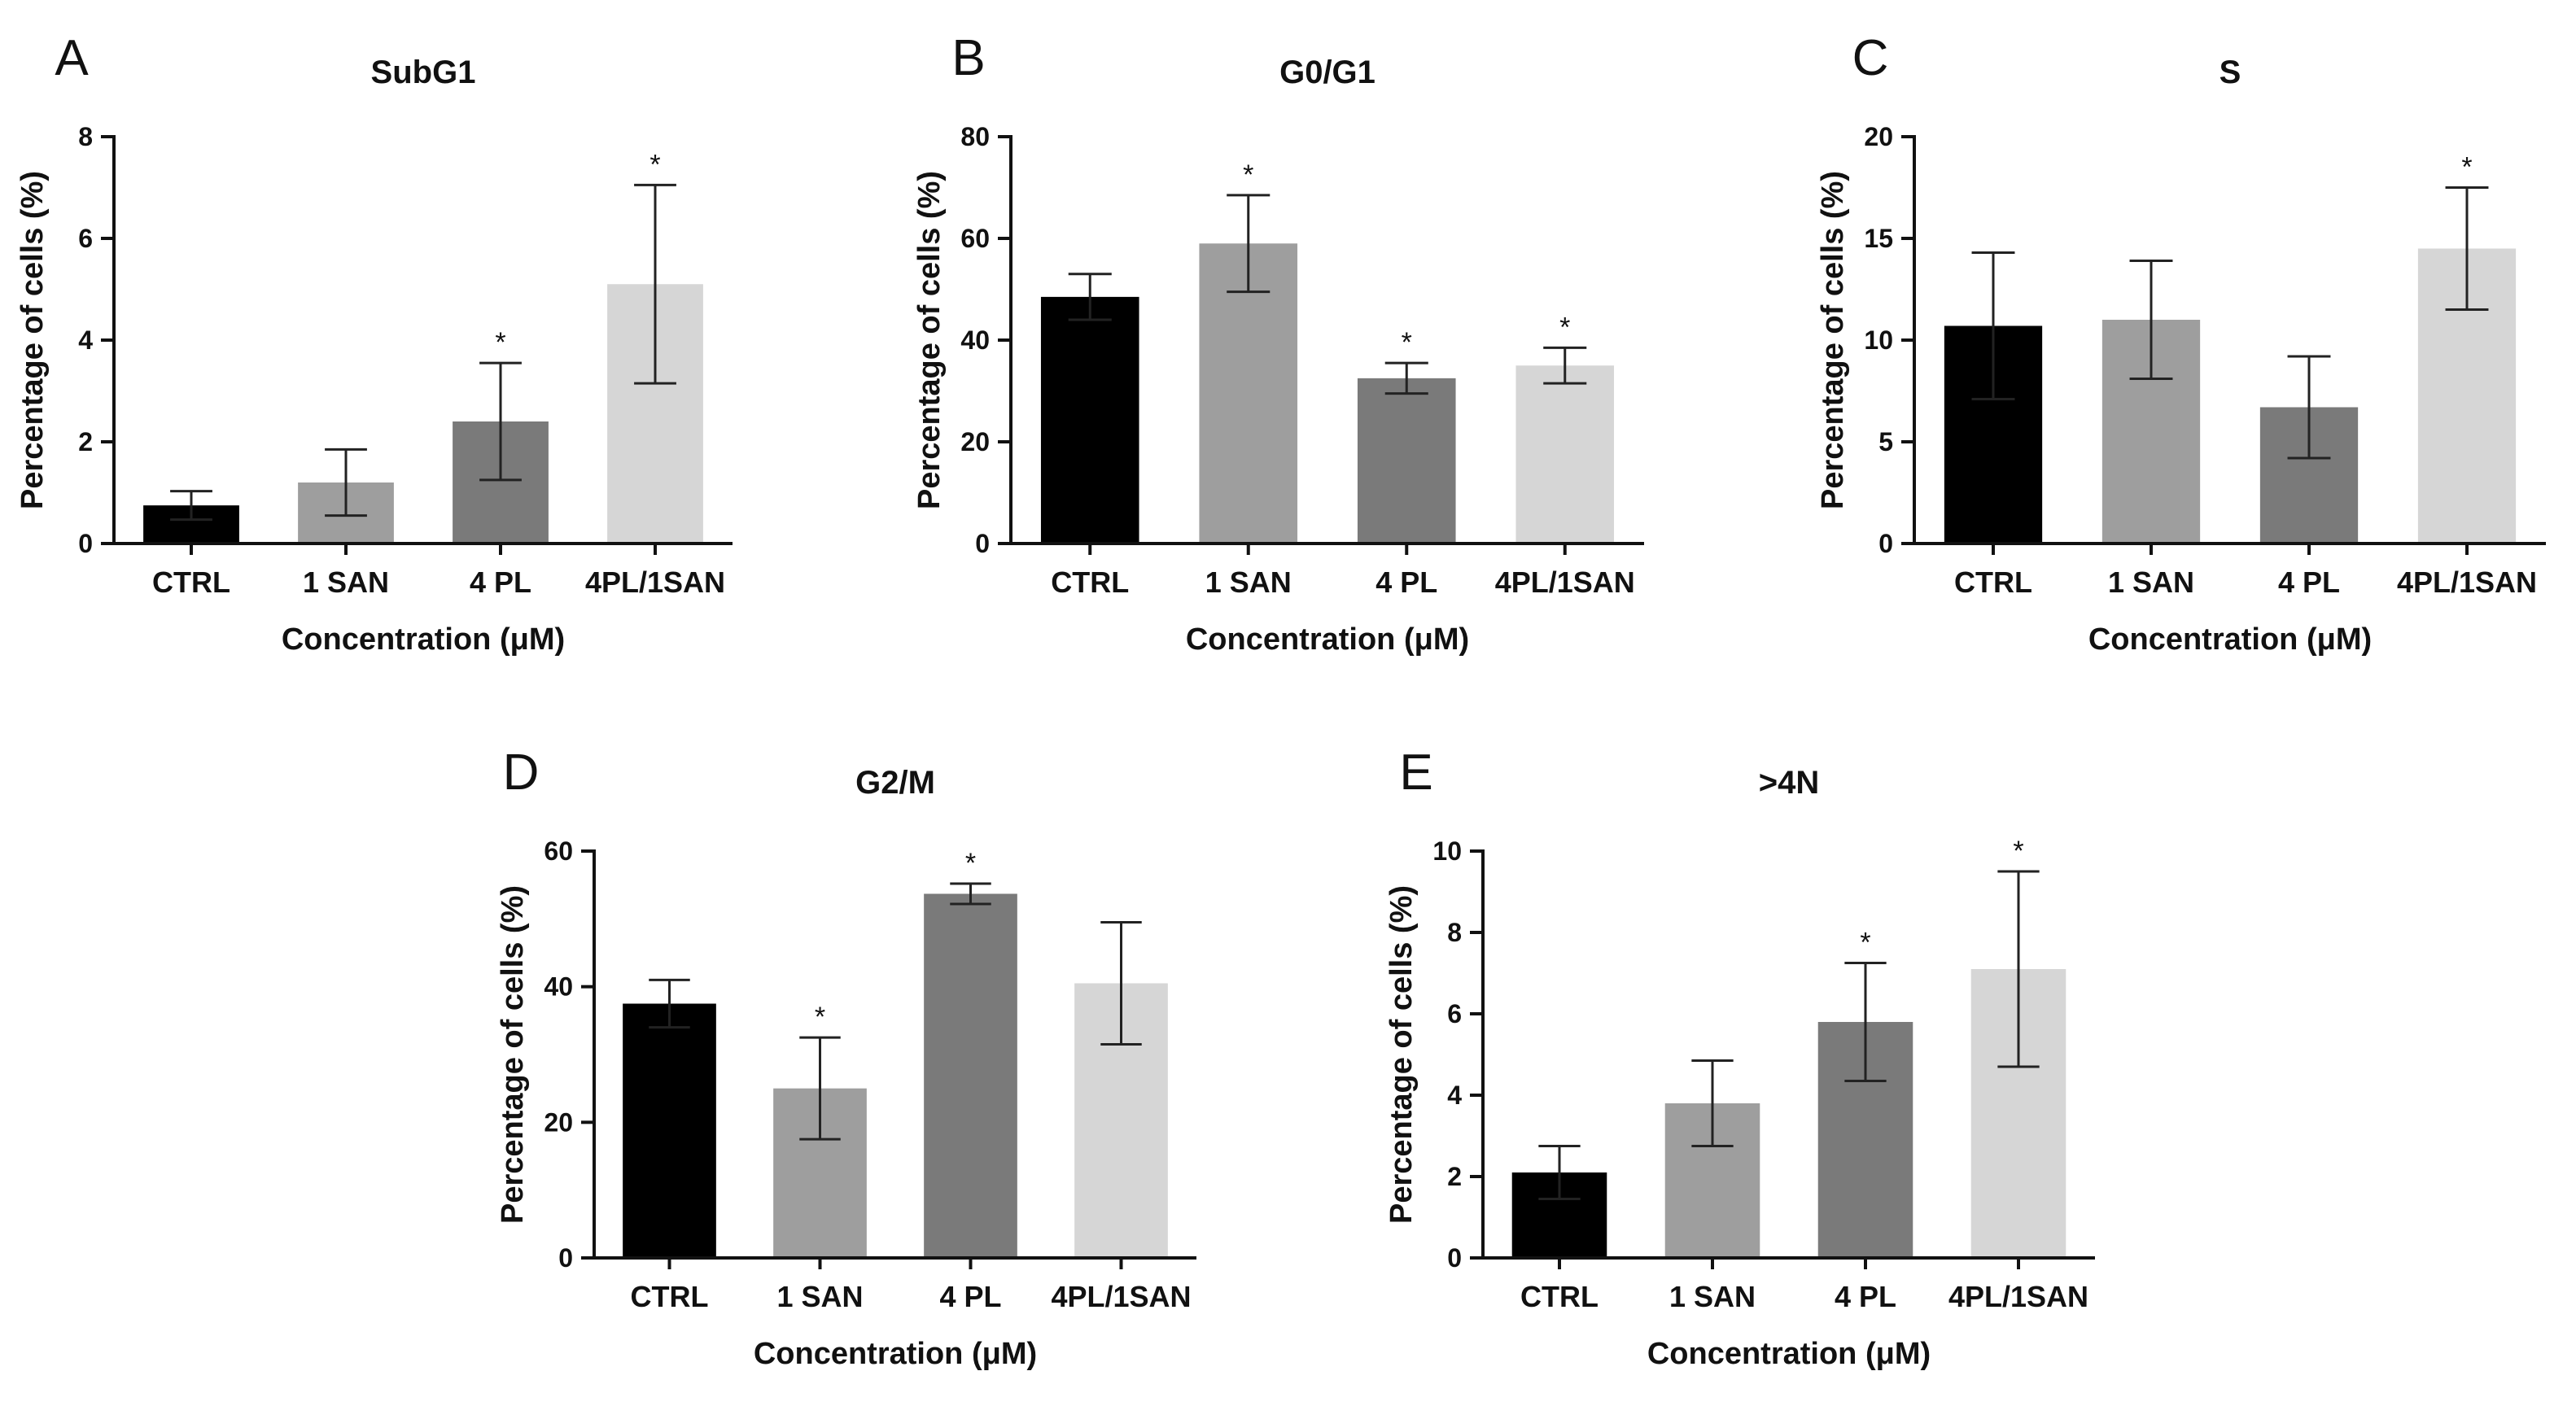 Image resolution: width=2576 pixels, height=1406 pixels. Describe the element at coordinates (895, 783) in the screenshot. I see `chart-title: G2/M` at that location.